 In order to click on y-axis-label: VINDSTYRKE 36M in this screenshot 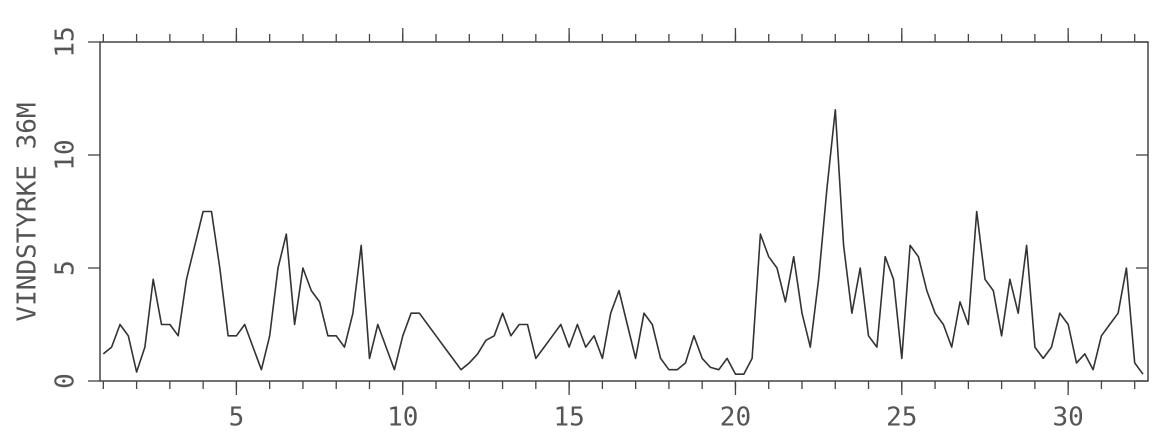, I will do `click(28, 211)`.